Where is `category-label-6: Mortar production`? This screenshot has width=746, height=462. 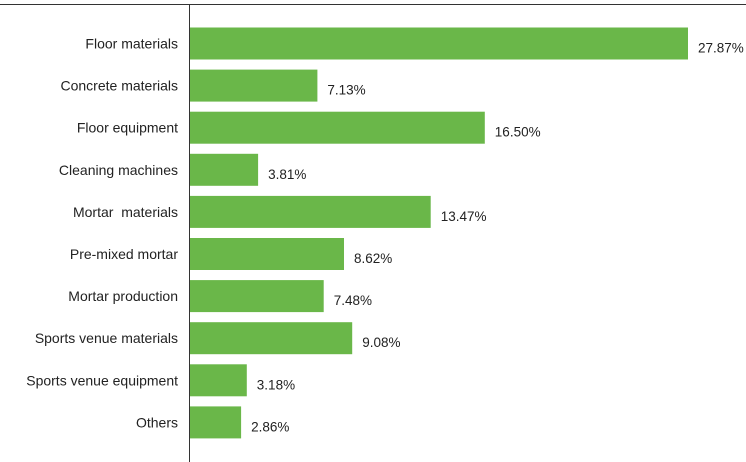 category-label-6: Mortar production is located at coordinates (123, 296).